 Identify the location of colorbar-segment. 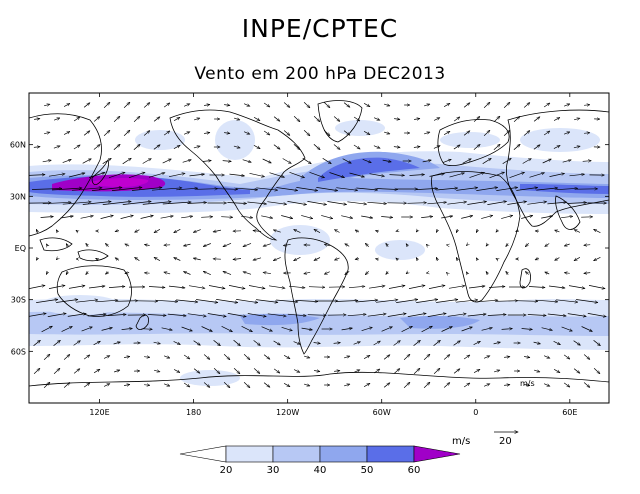
(343, 454).